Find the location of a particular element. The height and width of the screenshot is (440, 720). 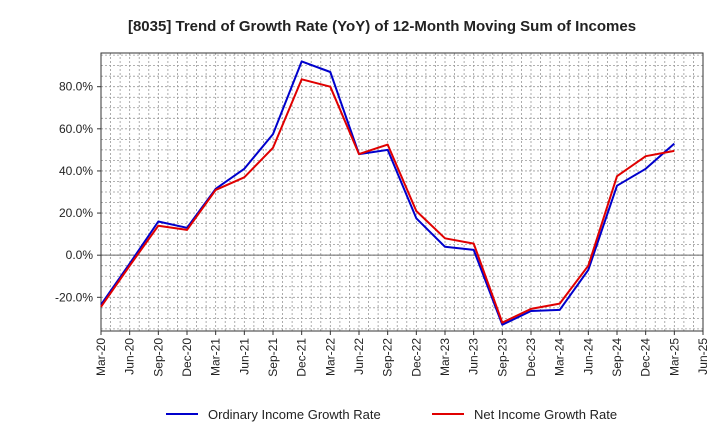

x-tick-label: Dec-24 is located at coordinates (646, 357).